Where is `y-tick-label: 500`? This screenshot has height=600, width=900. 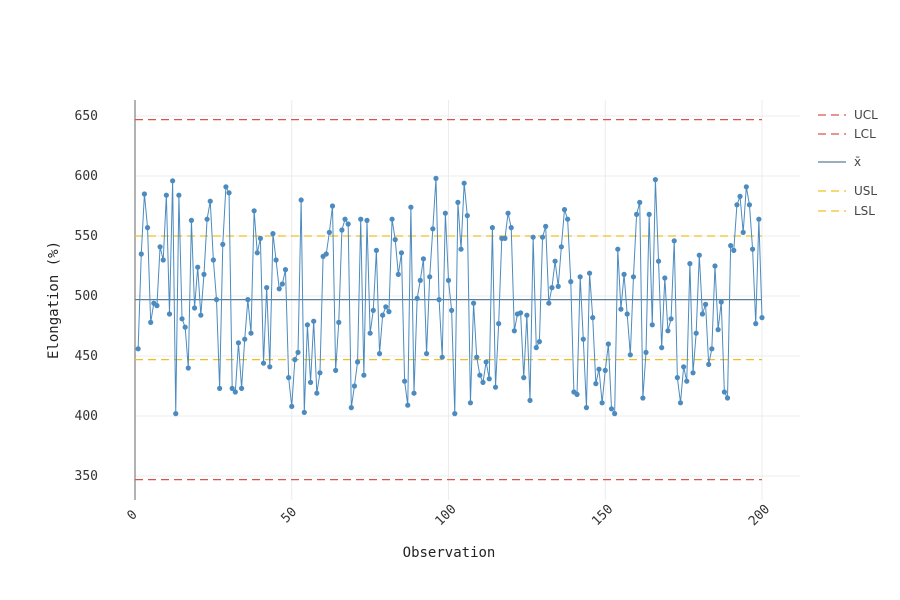
y-tick-label: 500 is located at coordinates (86, 296).